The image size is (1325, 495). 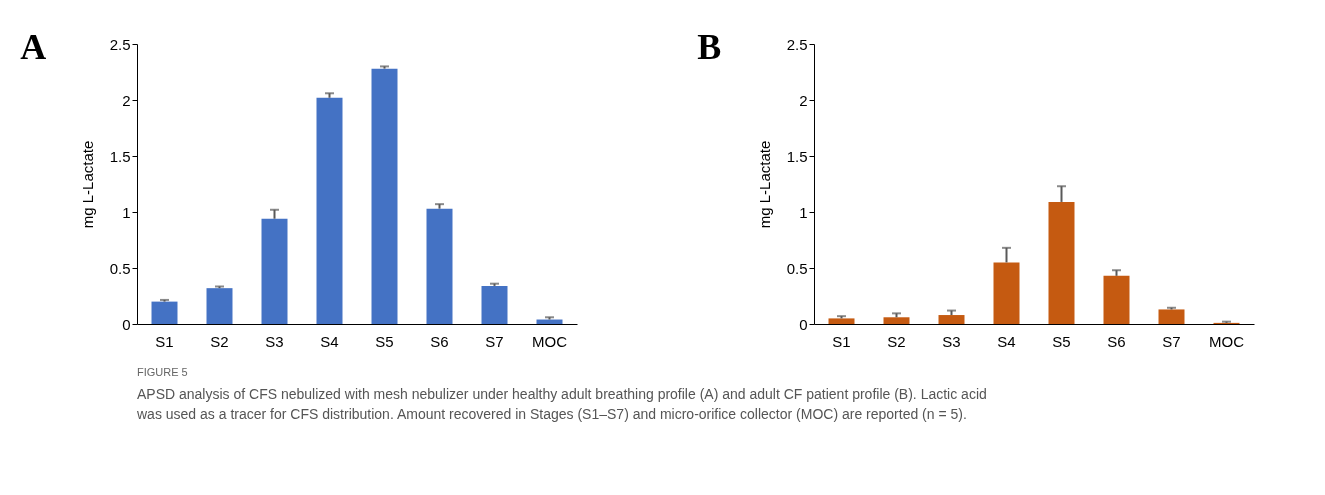 I want to click on text: APSD analysis of CFS nebulized with mesh nebulizer under healthy adult breathing profile (A) and adult CF patient profile (B). Lactic acid was used as a tracer for CFS distribution. Amount recovered in Stages (S1–S7) and micro-orifice collector (MOC) are reported (n = 5)., so click(x=561, y=404).